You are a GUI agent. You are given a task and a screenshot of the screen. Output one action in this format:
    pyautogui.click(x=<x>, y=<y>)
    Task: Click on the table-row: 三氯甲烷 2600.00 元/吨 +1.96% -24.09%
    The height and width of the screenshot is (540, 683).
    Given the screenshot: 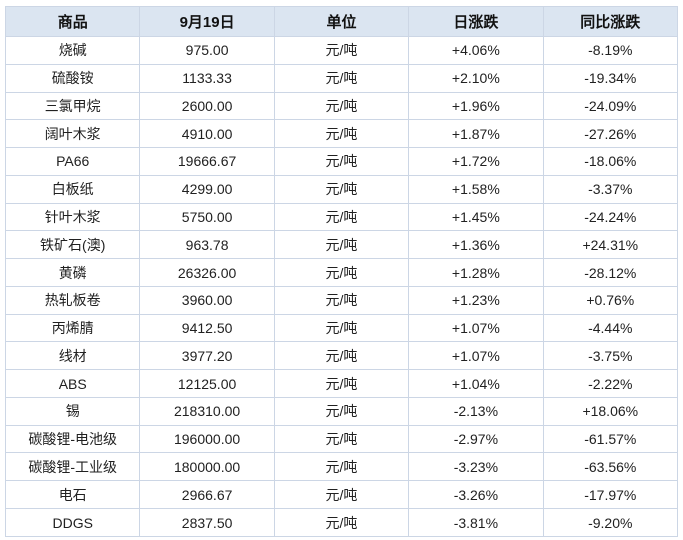 What is the action you would take?
    pyautogui.click(x=341, y=106)
    